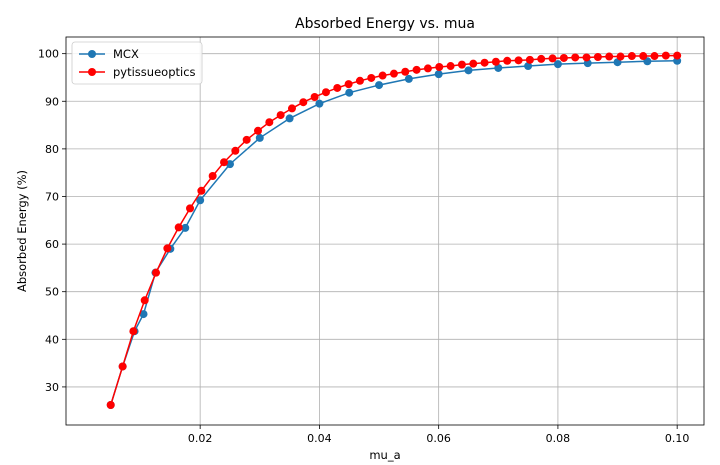 The height and width of the screenshot is (465, 720). I want to click on legend-box, so click(137, 63).